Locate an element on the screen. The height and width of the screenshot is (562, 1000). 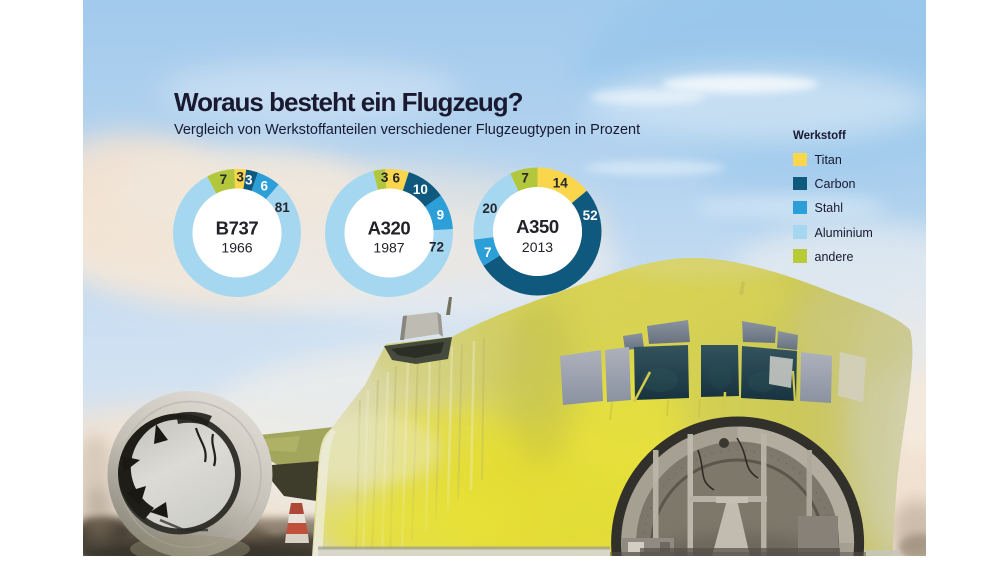
svg-text: 14 is located at coordinates (561, 183).